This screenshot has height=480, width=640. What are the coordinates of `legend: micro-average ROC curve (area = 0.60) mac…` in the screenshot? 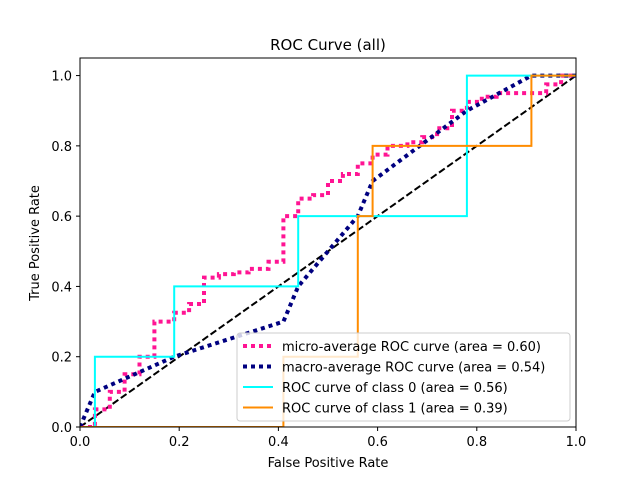 It's located at (403, 377).